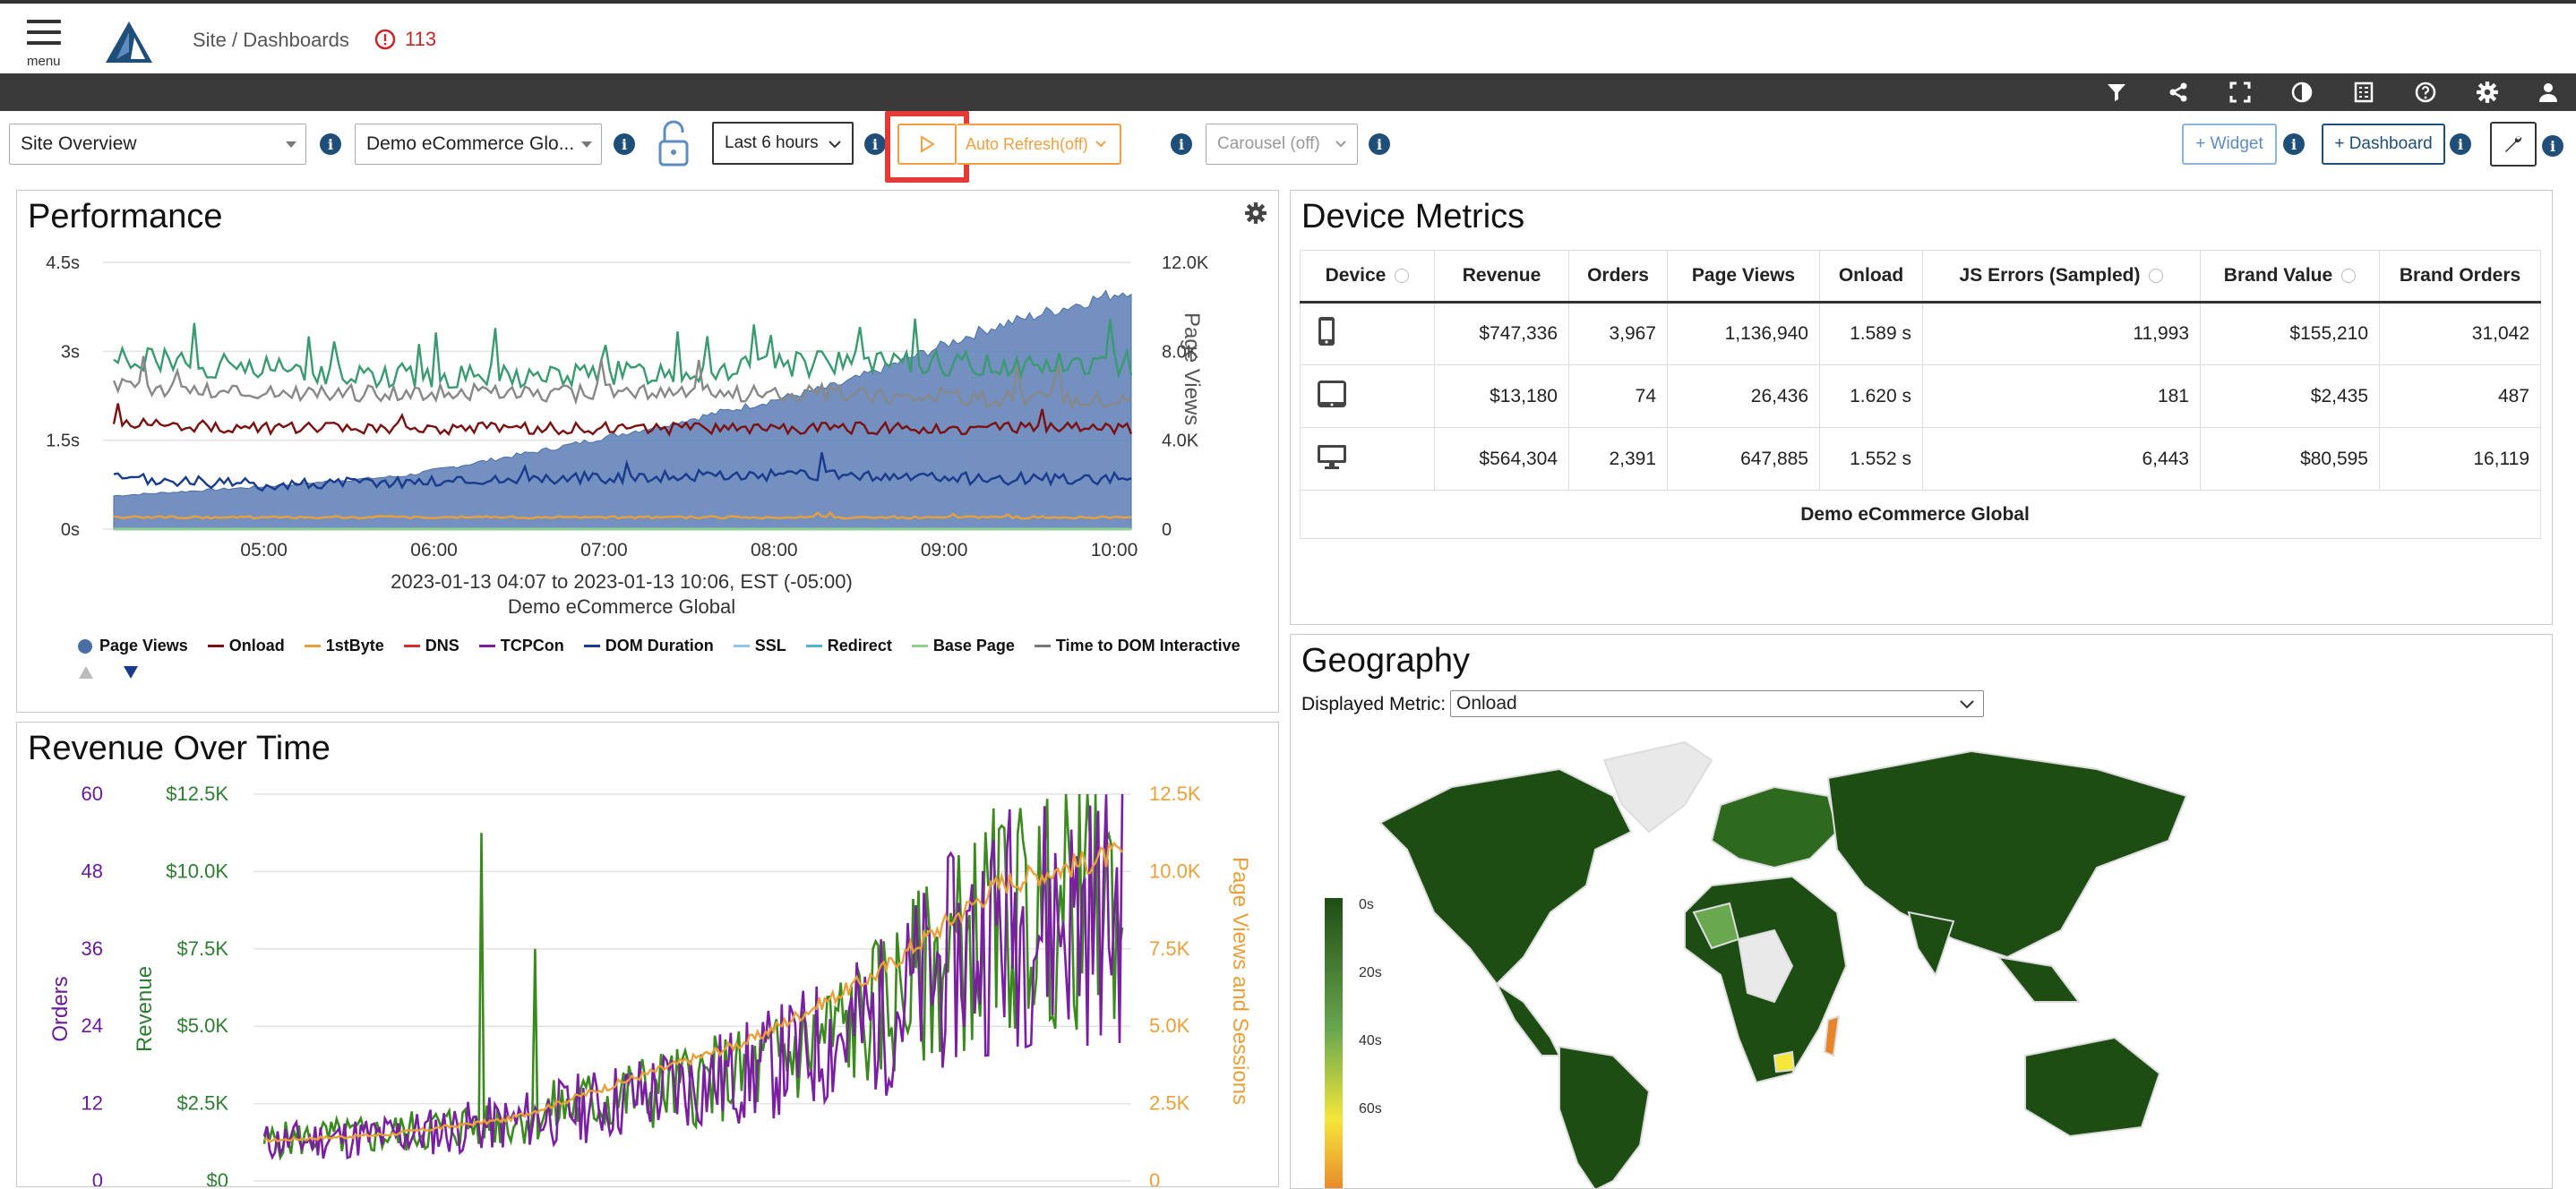  I want to click on alerts-indicator: 113, so click(405, 39).